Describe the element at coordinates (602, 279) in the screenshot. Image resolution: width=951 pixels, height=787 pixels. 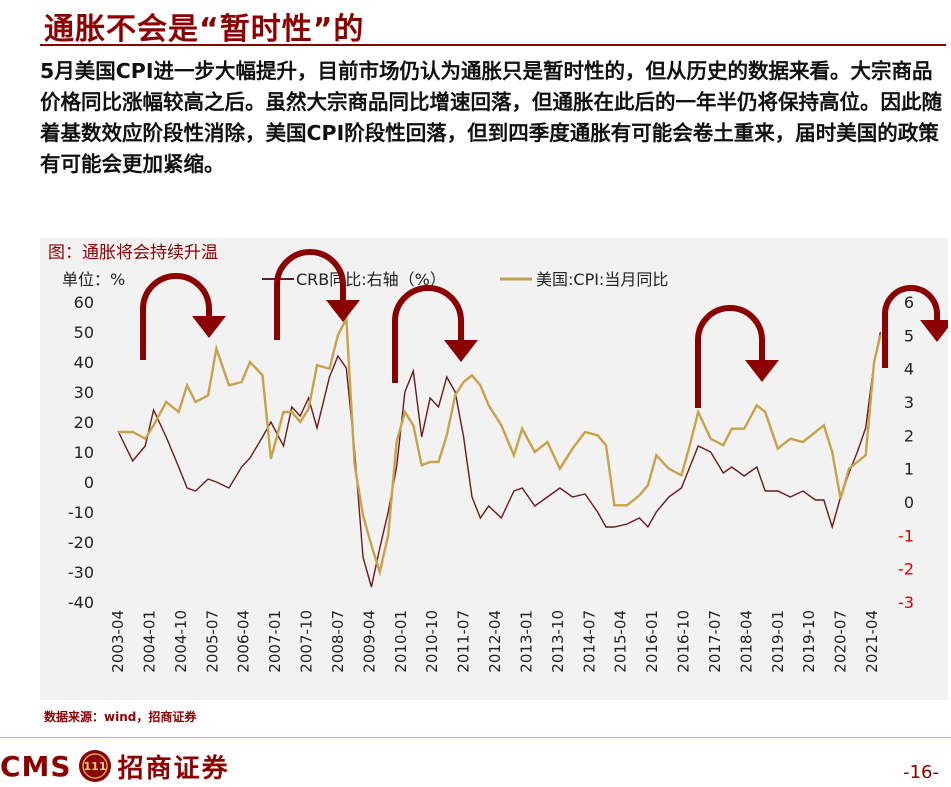
I see `legend-label-cpi: 美国:CPI:当月同比` at that location.